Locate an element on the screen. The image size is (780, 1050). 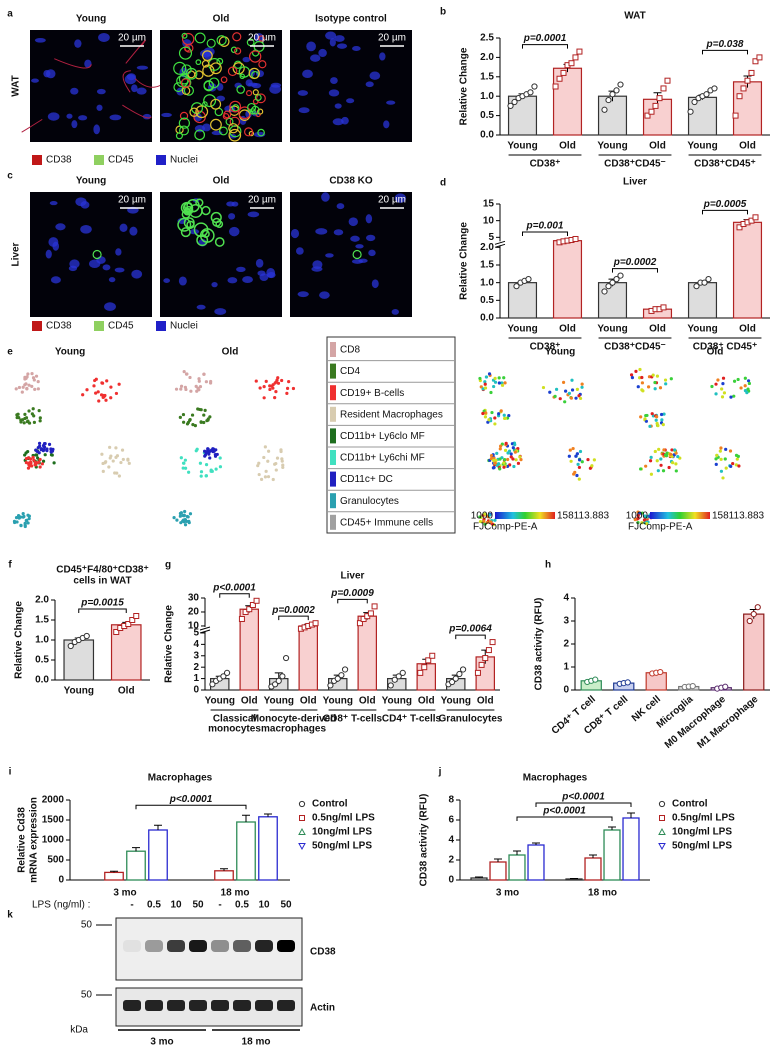
y-tick-label: 6 is located at coordinates (451, 820).